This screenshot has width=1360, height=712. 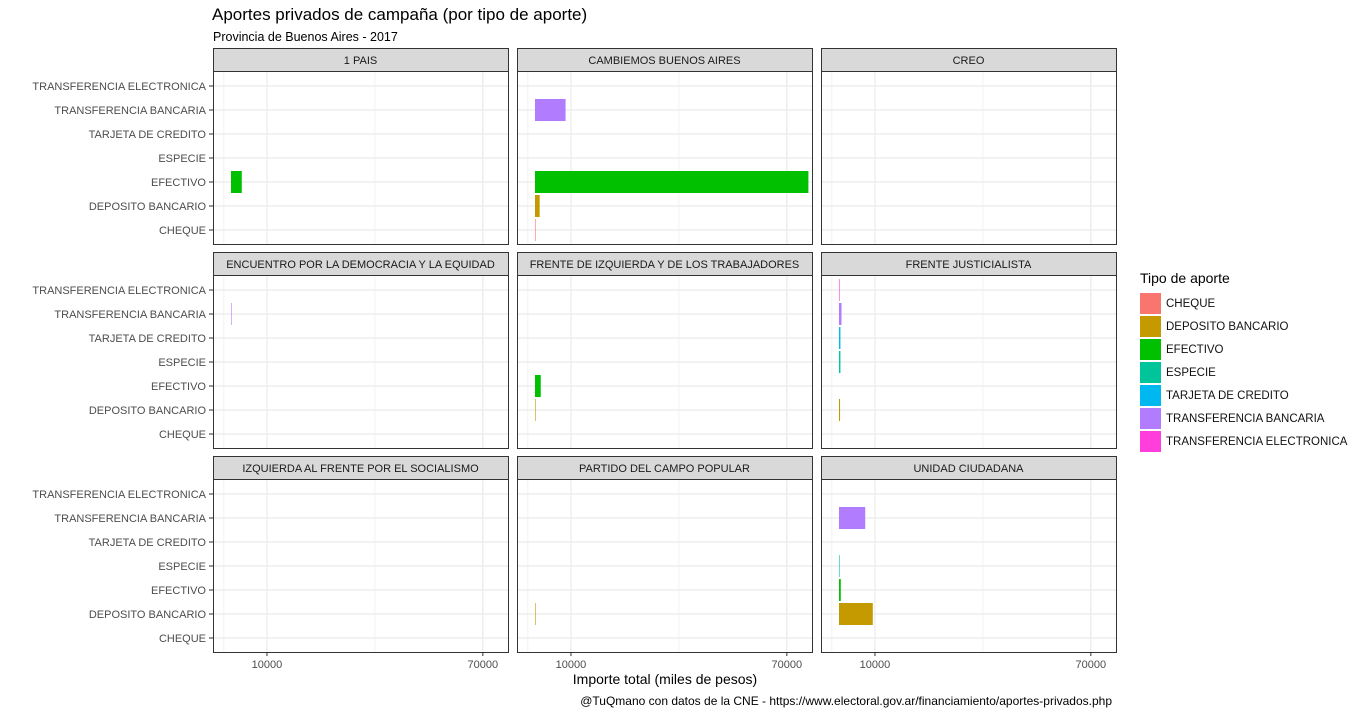 I want to click on legend-item: CHEQUE, so click(x=1243, y=303).